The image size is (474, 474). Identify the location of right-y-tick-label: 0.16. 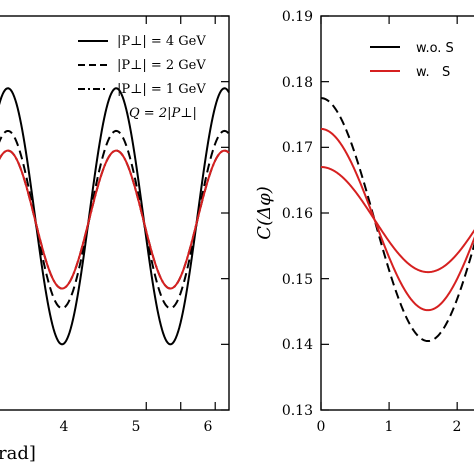
(297, 214).